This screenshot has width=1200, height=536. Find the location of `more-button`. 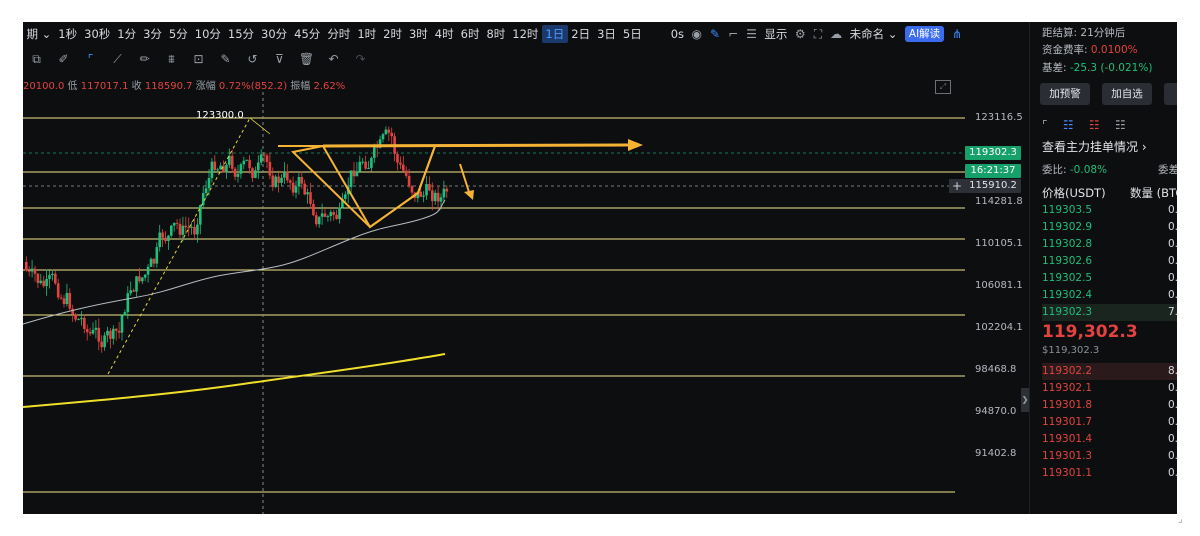

more-button is located at coordinates (1170, 94).